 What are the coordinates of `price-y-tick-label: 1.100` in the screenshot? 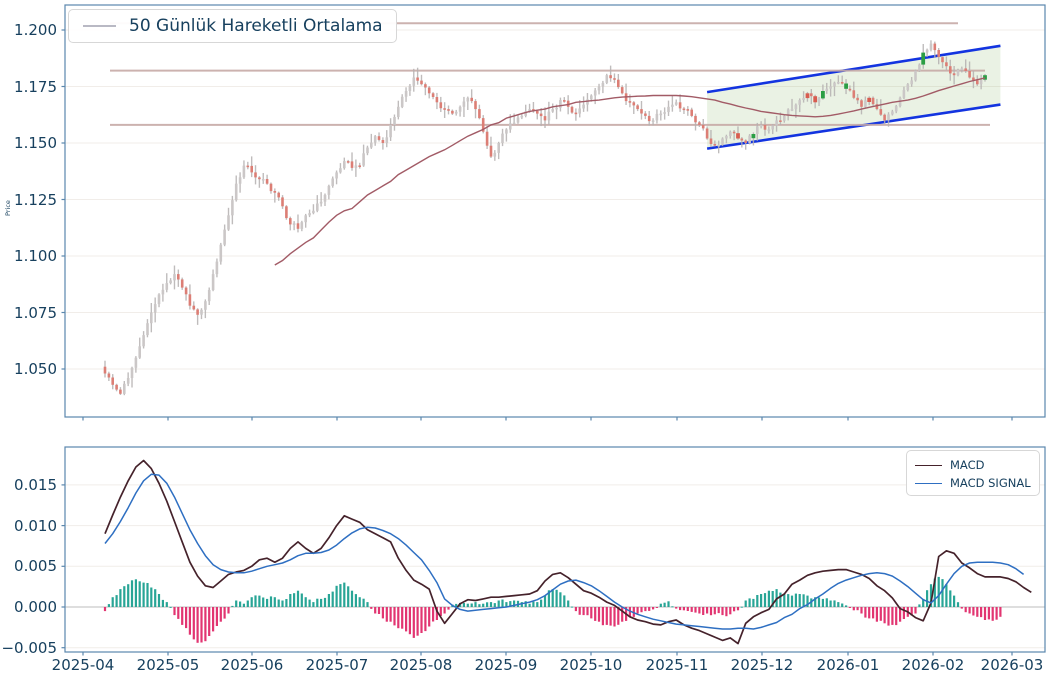 It's located at (35, 256).